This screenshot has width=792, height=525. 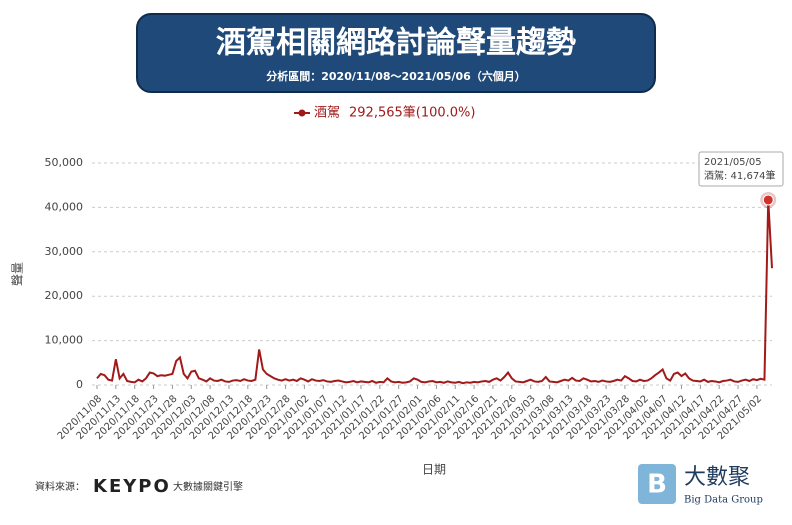 What do you see at coordinates (64, 340) in the screenshot?
I see `y-tick-label: 10,000` at bounding box center [64, 340].